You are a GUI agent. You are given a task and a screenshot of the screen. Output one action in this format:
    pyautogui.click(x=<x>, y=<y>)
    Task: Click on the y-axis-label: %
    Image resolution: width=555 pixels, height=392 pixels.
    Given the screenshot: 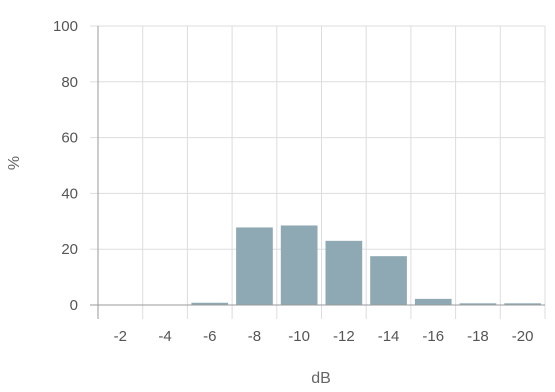 What is the action you would take?
    pyautogui.click(x=14, y=163)
    